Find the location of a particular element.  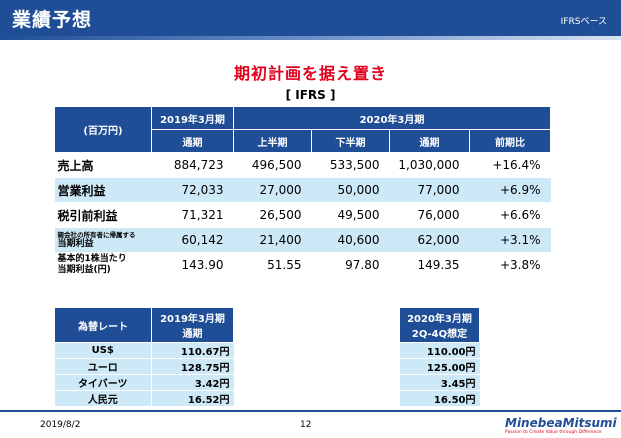

row-label-prefix: 親会社の所有者に帰属する is located at coordinates (96, 234).